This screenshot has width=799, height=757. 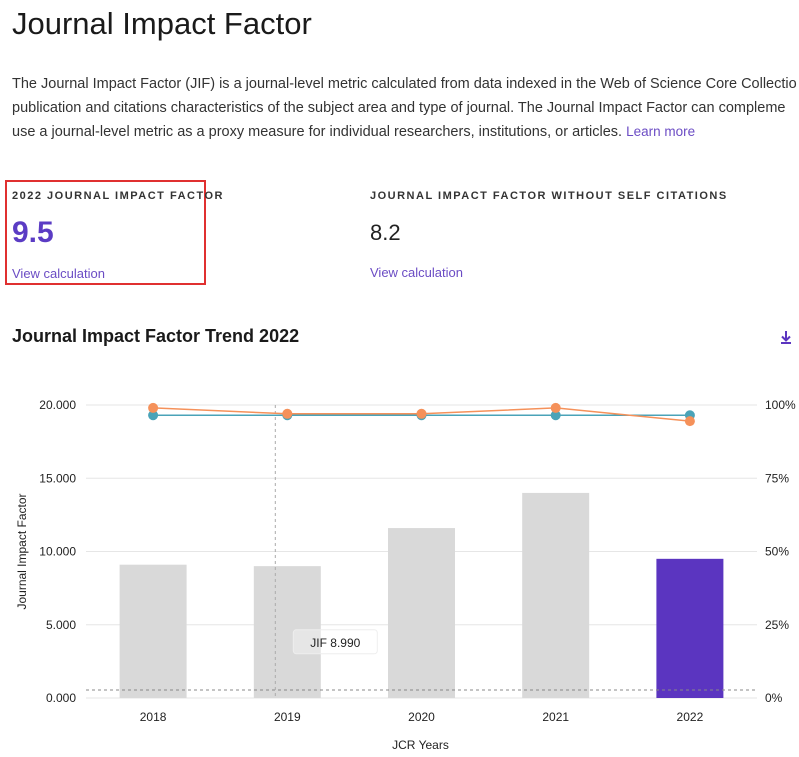 I want to click on x-tick-label: 2022, so click(x=690, y=717).